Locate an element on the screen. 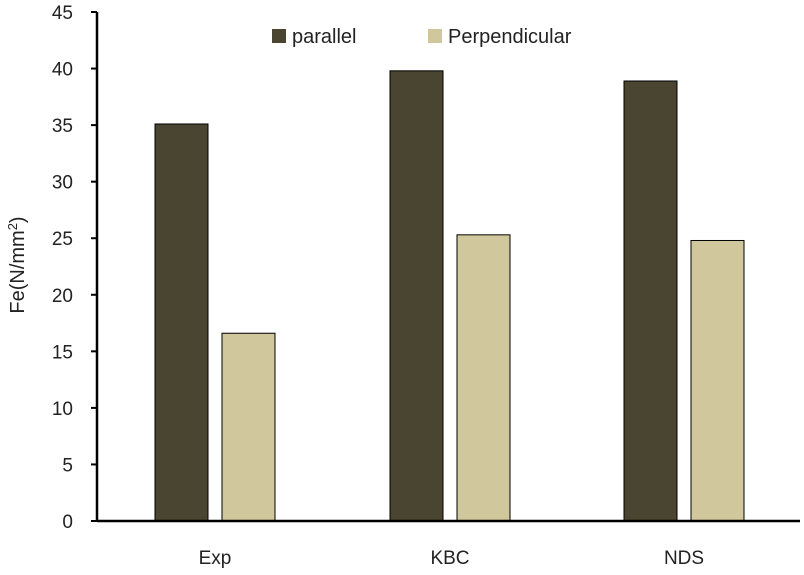 Image resolution: width=804 pixels, height=575 pixels. x-category-label-kbc: KBC is located at coordinates (449, 558).